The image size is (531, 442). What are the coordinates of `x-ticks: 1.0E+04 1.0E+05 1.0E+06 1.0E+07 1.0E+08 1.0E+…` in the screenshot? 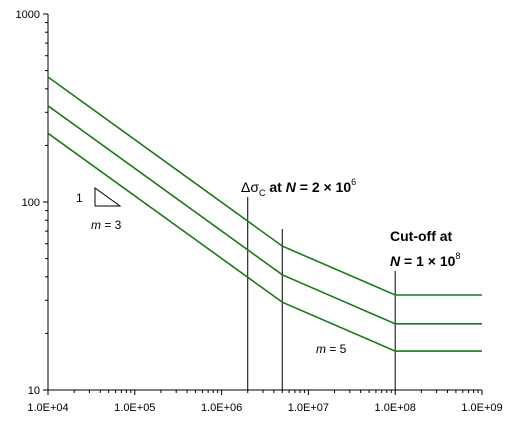 It's located at (265, 402).